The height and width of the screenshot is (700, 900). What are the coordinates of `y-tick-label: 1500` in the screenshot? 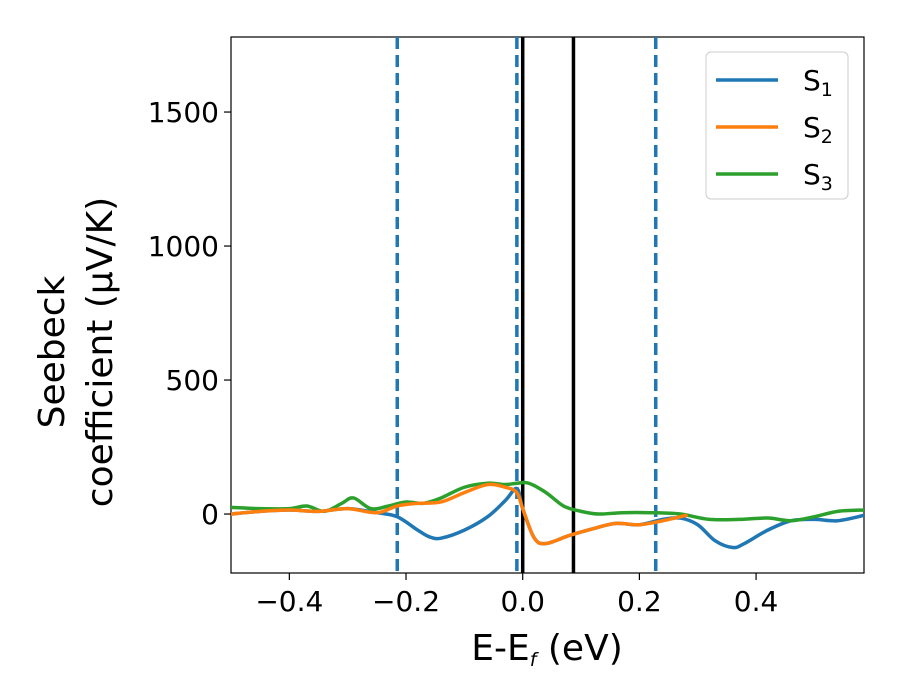 It's located at (183, 112).